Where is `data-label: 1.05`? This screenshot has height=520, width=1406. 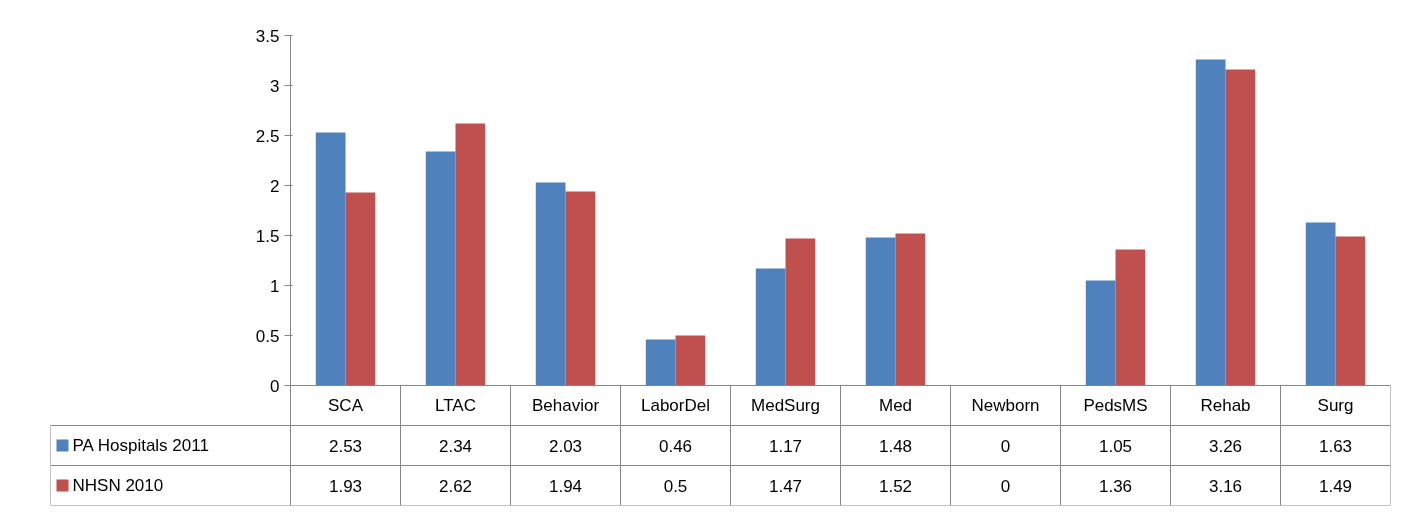
data-label: 1.05 is located at coordinates (1115, 446).